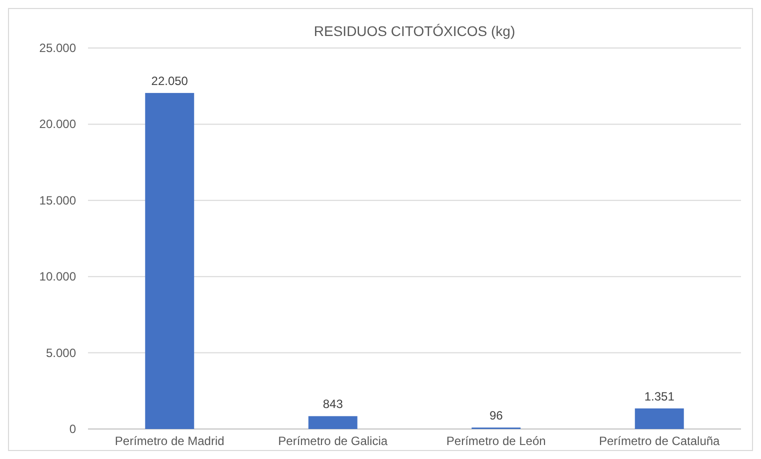  What do you see at coordinates (496, 441) in the screenshot?
I see `x-tick-label: Perímetro de León` at bounding box center [496, 441].